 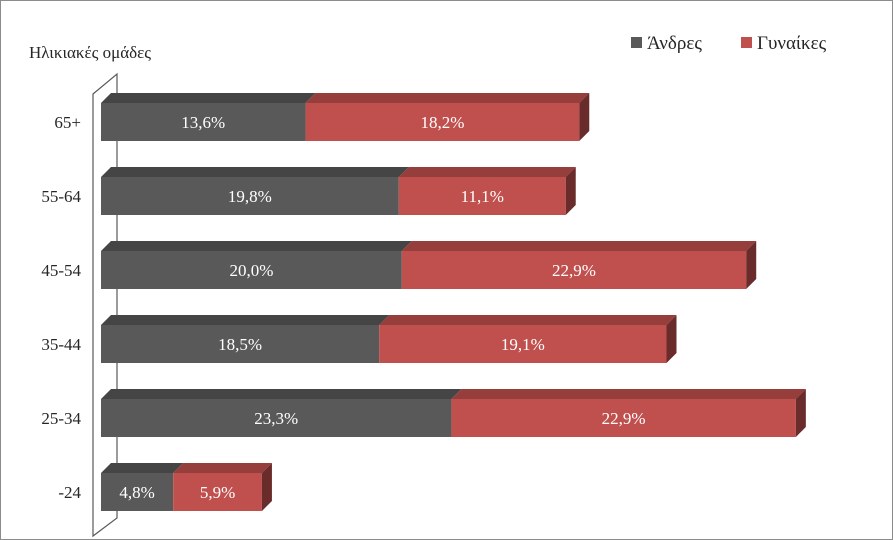 I want to click on data-label-men: 19,8%, so click(x=250, y=196).